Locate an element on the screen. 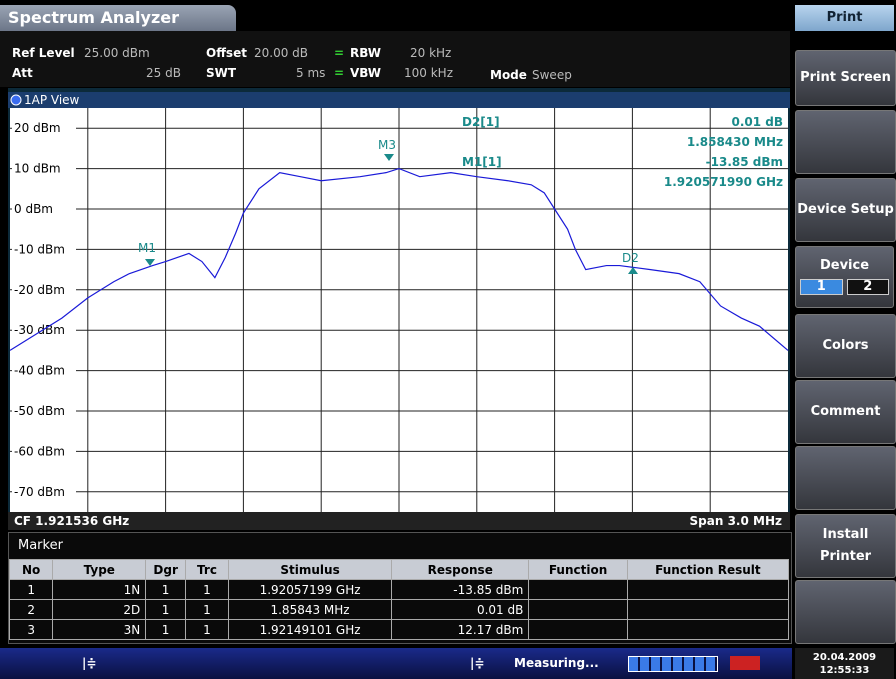 Image resolution: width=896 pixels, height=679 pixels. install-printer-button: Install Printer is located at coordinates (845, 546).